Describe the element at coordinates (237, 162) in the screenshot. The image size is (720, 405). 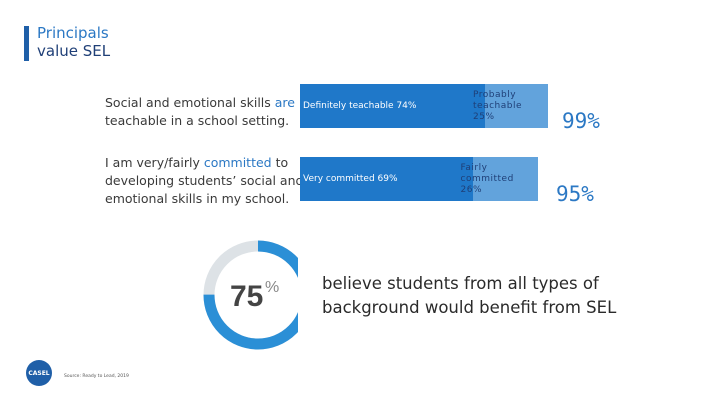
I see `statement-highlight: committed` at that location.